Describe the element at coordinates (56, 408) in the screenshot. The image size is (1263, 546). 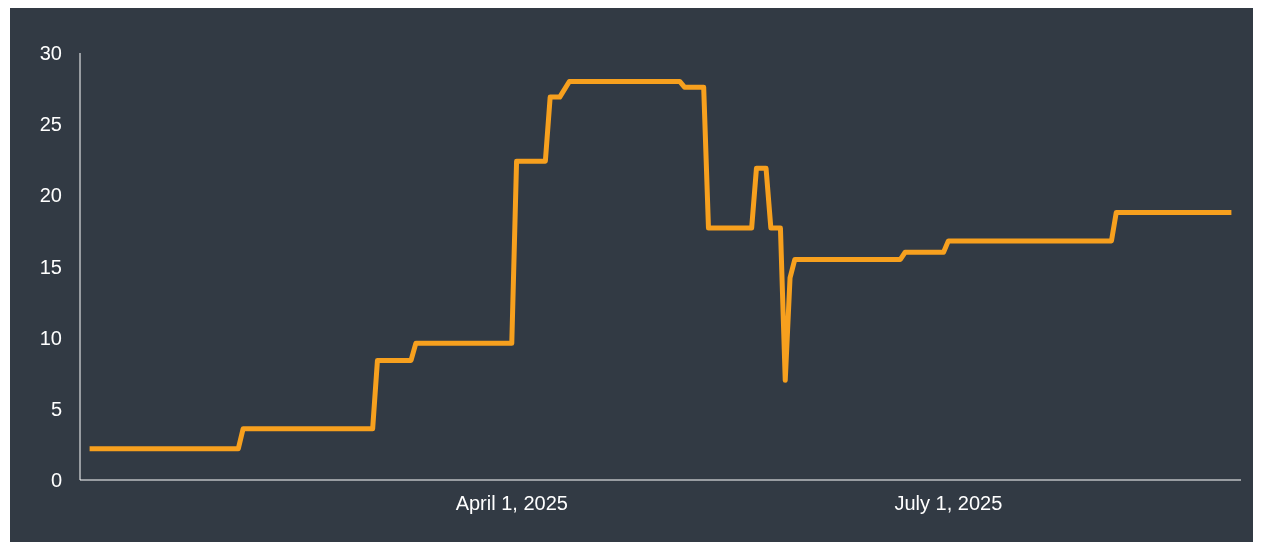
I see `y-tick-label: 5` at that location.